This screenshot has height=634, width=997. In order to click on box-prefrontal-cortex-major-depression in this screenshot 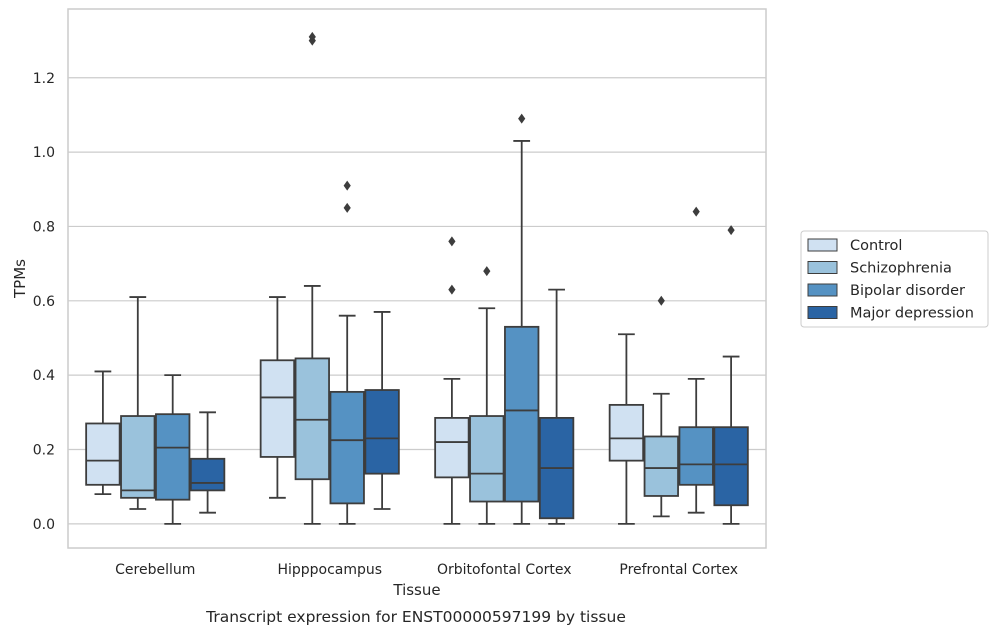, I will do `click(731, 375)`.